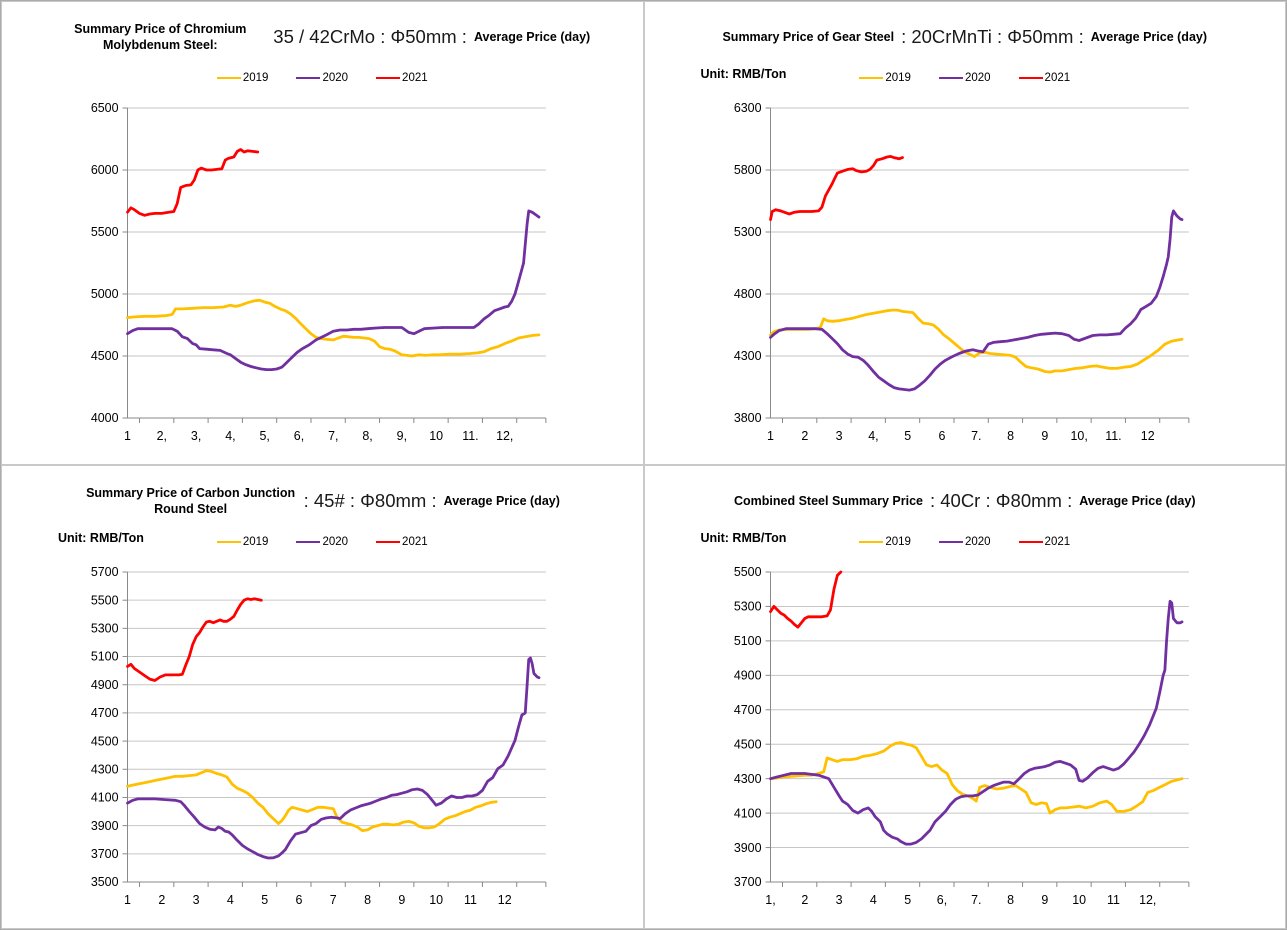  I want to click on x-axis-label: 12, so click(505, 900).